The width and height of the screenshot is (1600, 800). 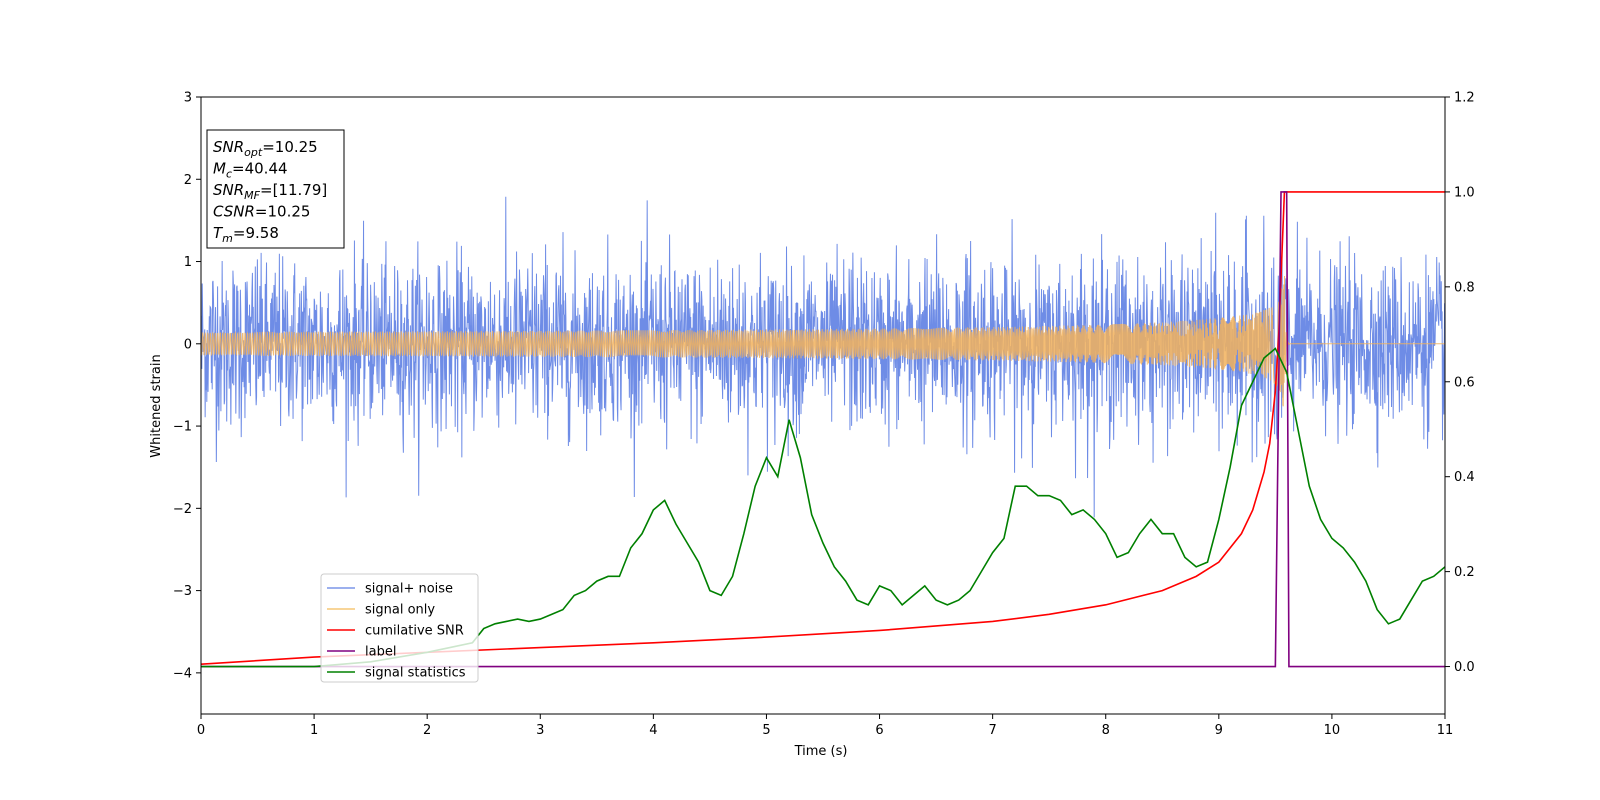 I want to click on y-tick-label: 1, so click(x=188, y=262).